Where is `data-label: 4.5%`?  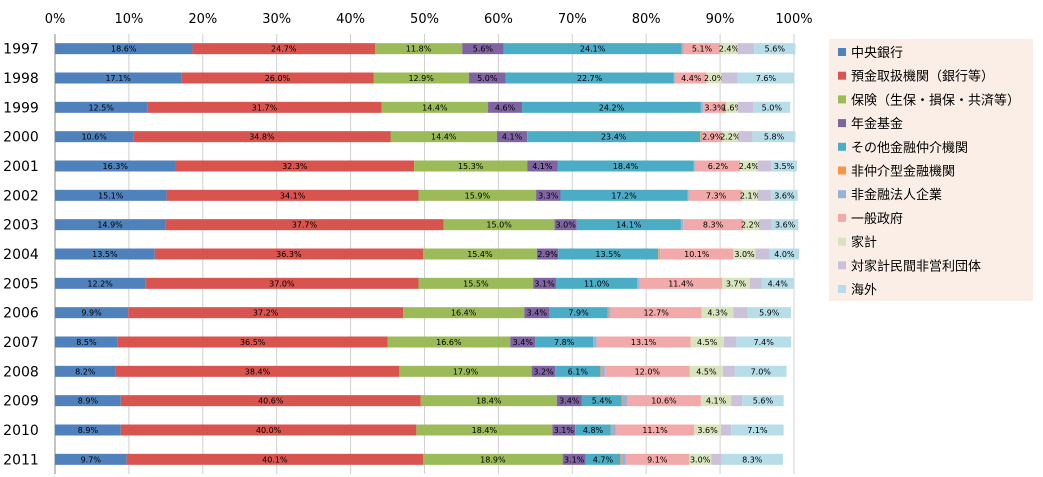 data-label: 4.5% is located at coordinates (706, 371).